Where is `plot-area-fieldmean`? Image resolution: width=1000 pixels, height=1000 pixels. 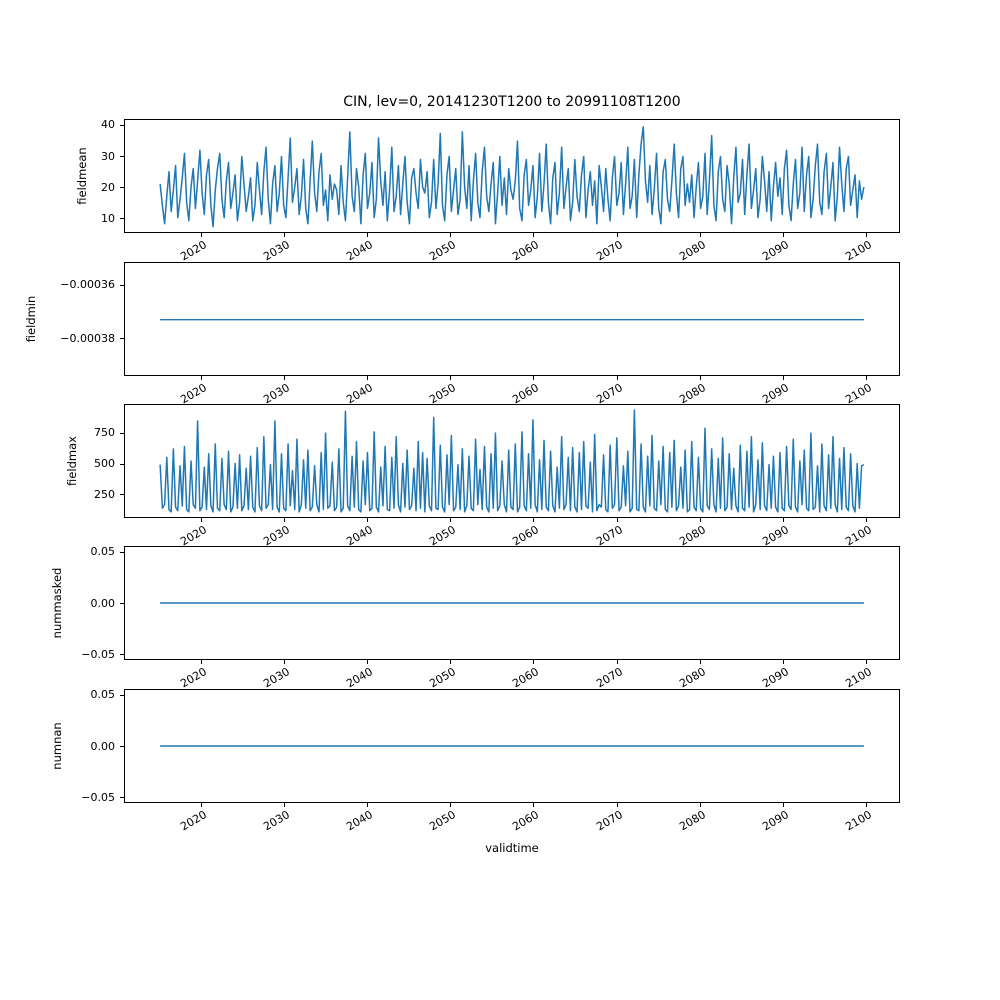 plot-area-fieldmean is located at coordinates (512, 176).